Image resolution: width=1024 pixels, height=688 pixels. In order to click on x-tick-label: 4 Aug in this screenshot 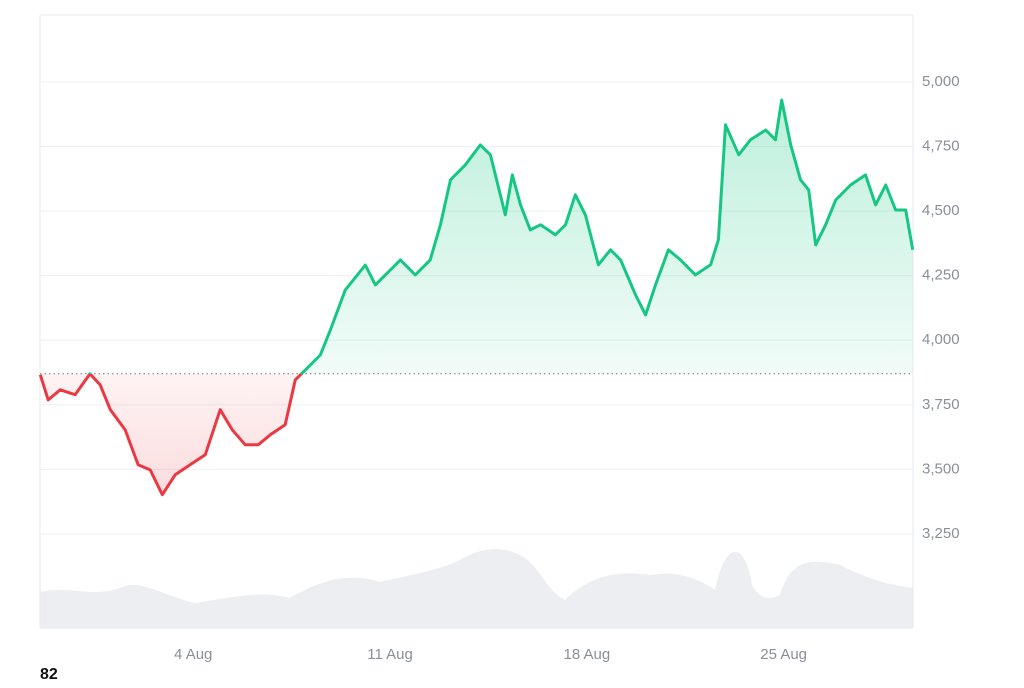, I will do `click(193, 654)`.